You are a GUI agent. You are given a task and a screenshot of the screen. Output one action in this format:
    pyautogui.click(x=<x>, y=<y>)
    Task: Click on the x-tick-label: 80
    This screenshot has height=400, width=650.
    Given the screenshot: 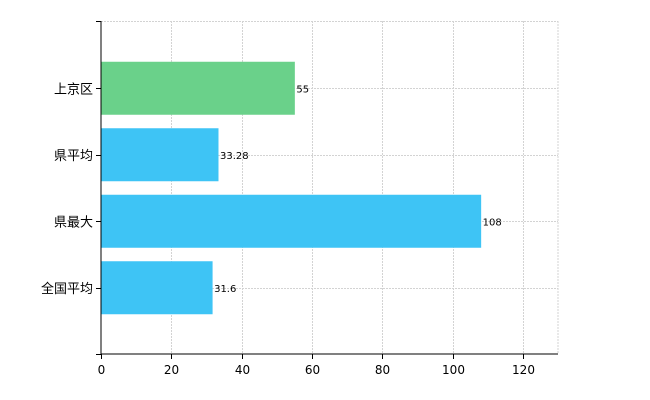 What is the action you would take?
    pyautogui.click(x=382, y=370)
    